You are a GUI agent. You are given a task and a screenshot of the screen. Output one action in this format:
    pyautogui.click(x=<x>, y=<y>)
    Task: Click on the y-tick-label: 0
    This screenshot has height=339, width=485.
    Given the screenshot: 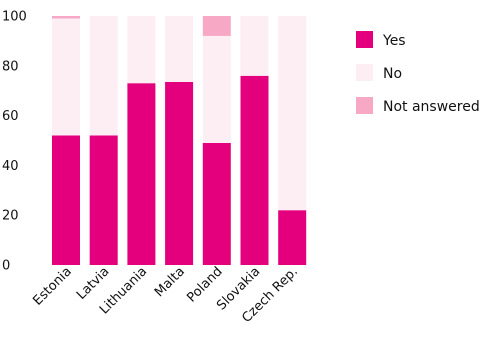 What is the action you would take?
    pyautogui.click(x=6, y=266)
    